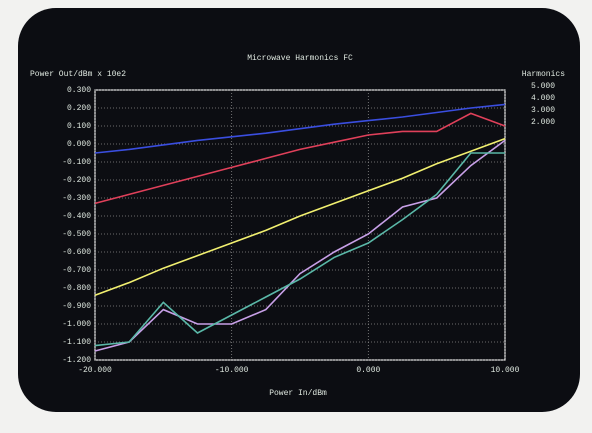 The height and width of the screenshot is (433, 592). I want to click on x-tick-label: -20.000, so click(95, 370).